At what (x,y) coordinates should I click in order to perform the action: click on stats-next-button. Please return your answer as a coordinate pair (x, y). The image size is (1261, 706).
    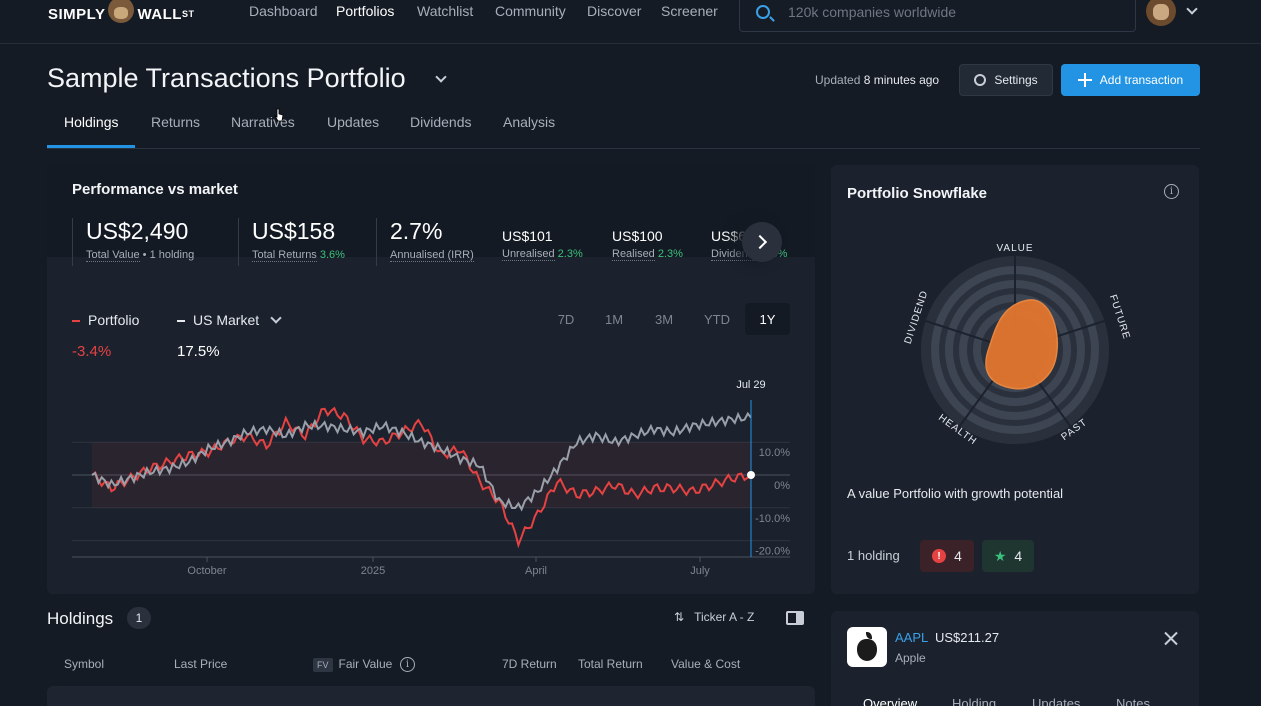
    Looking at the image, I should click on (762, 242).